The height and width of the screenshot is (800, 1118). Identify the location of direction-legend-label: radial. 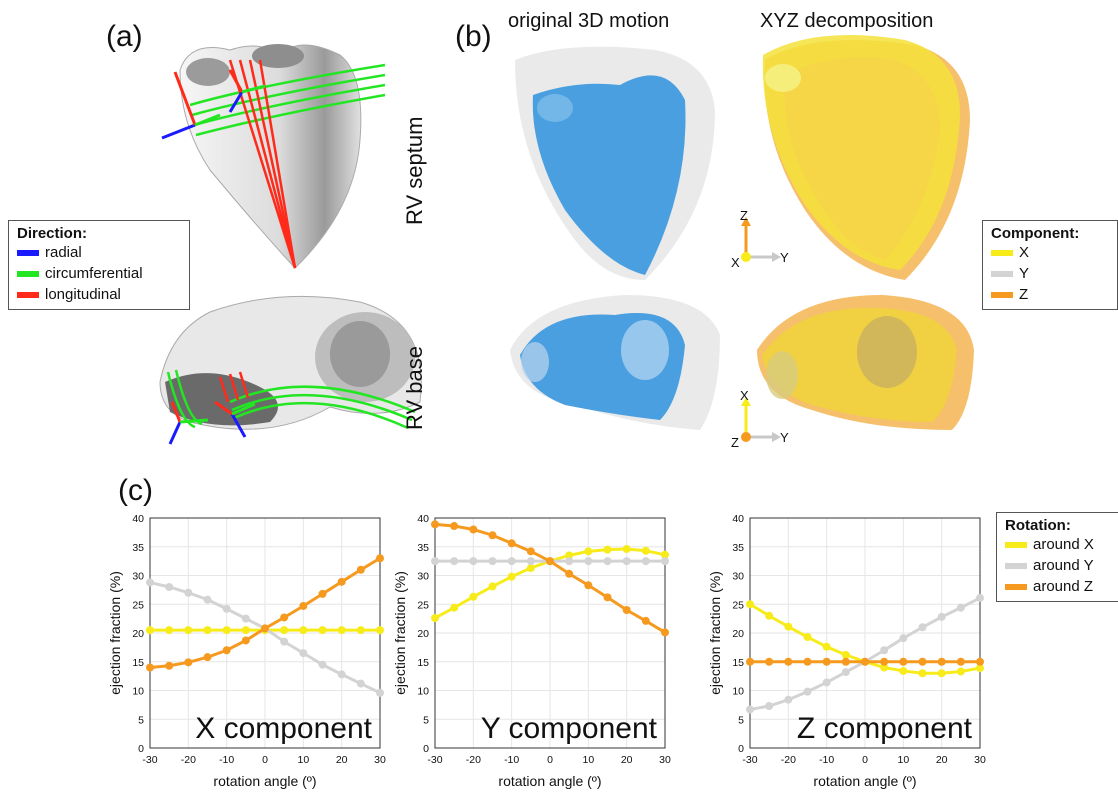
(63, 252).